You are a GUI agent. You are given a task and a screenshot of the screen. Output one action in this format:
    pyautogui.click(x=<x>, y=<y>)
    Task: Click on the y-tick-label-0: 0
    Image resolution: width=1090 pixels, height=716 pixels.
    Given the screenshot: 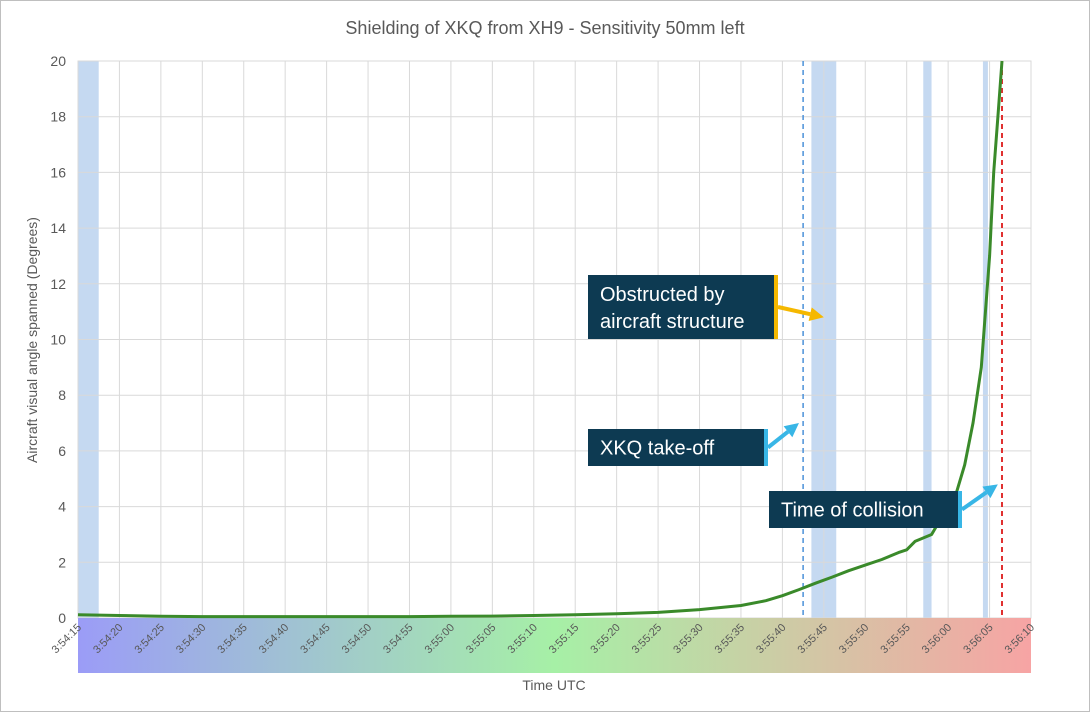 What is the action you would take?
    pyautogui.click(x=62, y=618)
    